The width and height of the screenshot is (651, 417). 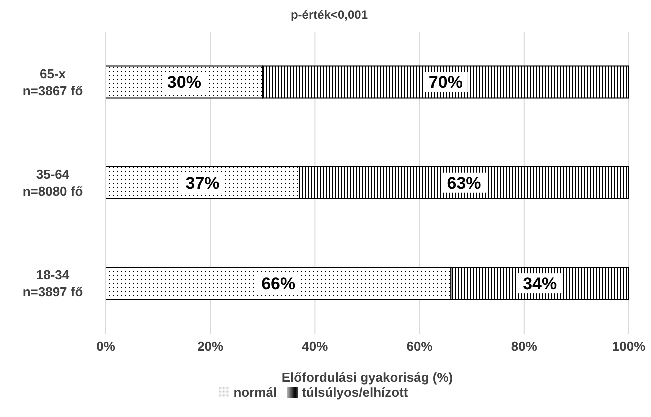 I want to click on data-label: 30%, so click(x=184, y=82).